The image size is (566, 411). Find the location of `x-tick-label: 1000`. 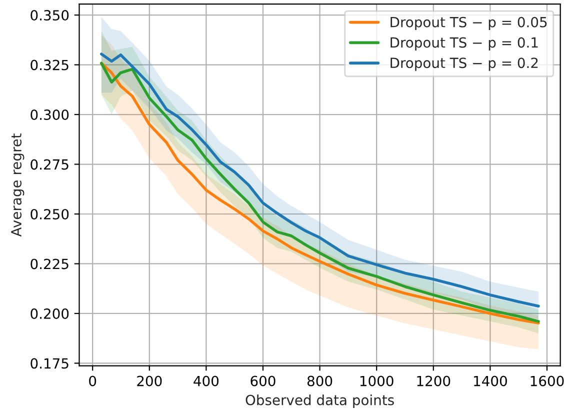

x-tick-label: 1000 is located at coordinates (377, 381).